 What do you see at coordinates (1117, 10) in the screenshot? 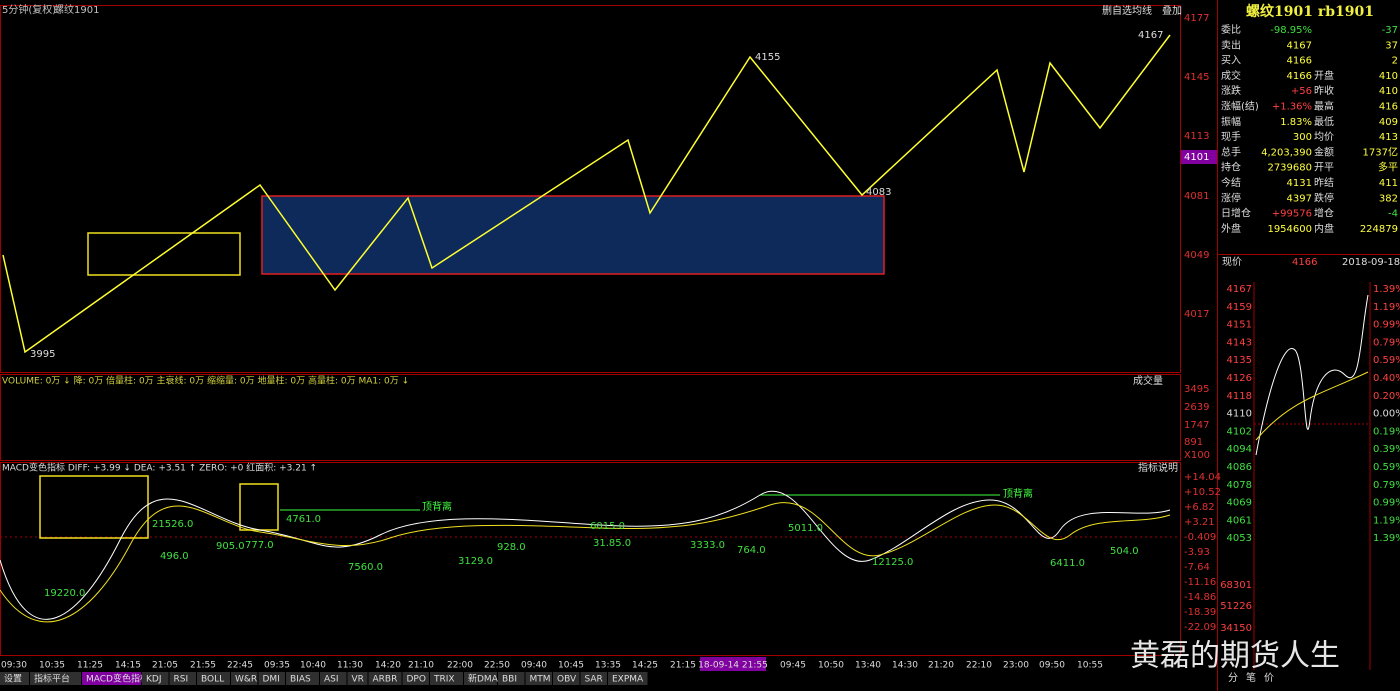
I see `header-button: 删自选` at bounding box center [1117, 10].